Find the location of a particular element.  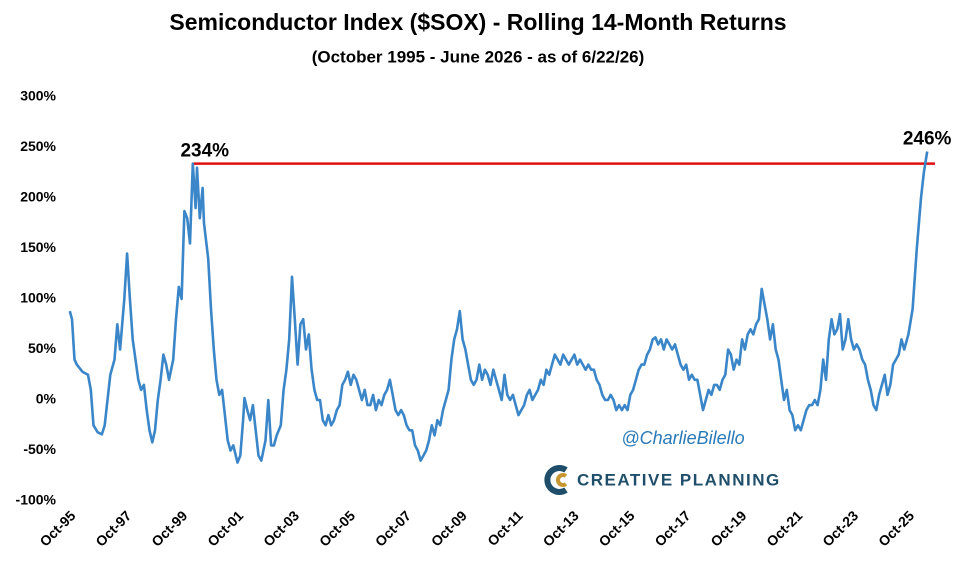

annotation: 246% is located at coordinates (927, 139).